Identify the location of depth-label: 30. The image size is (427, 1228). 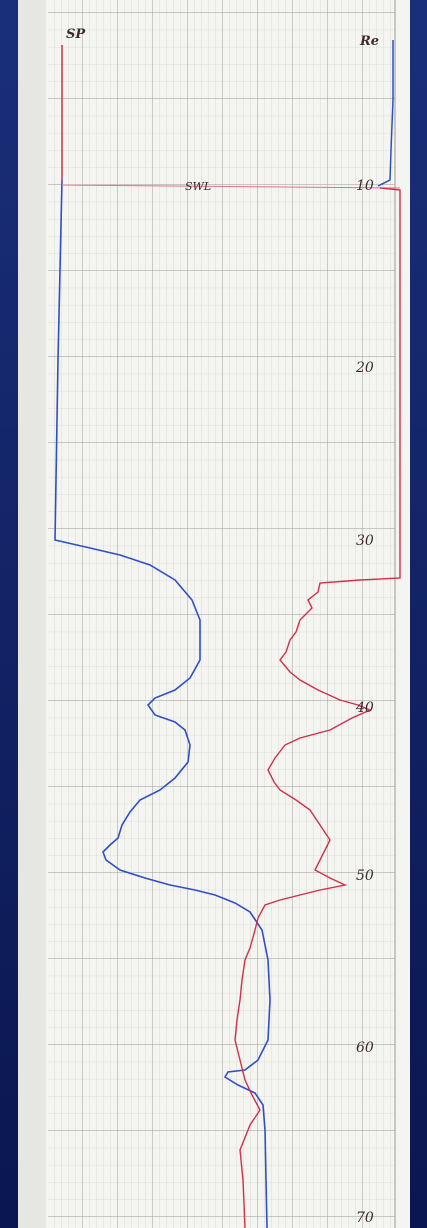
(365, 541).